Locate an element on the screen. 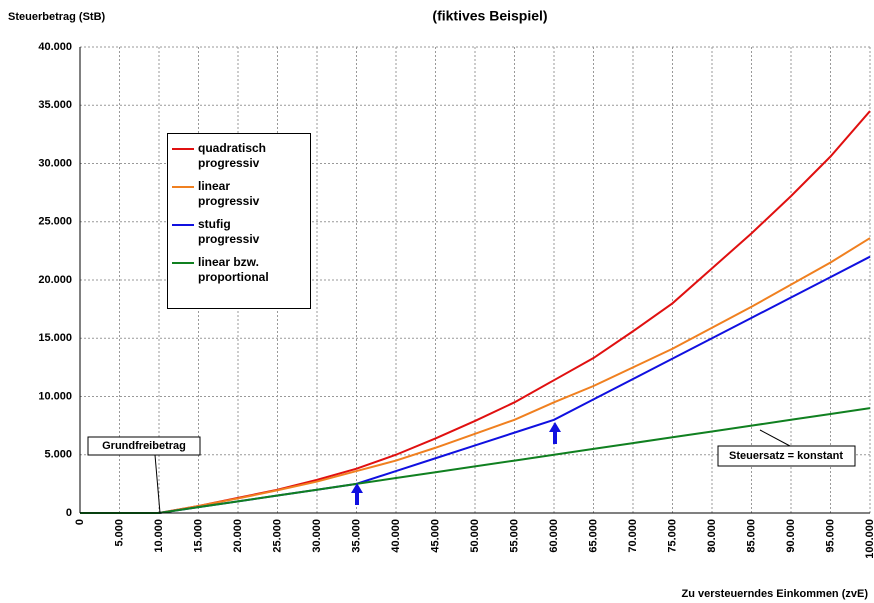  x-tick-label: 55.000 is located at coordinates (514, 536).